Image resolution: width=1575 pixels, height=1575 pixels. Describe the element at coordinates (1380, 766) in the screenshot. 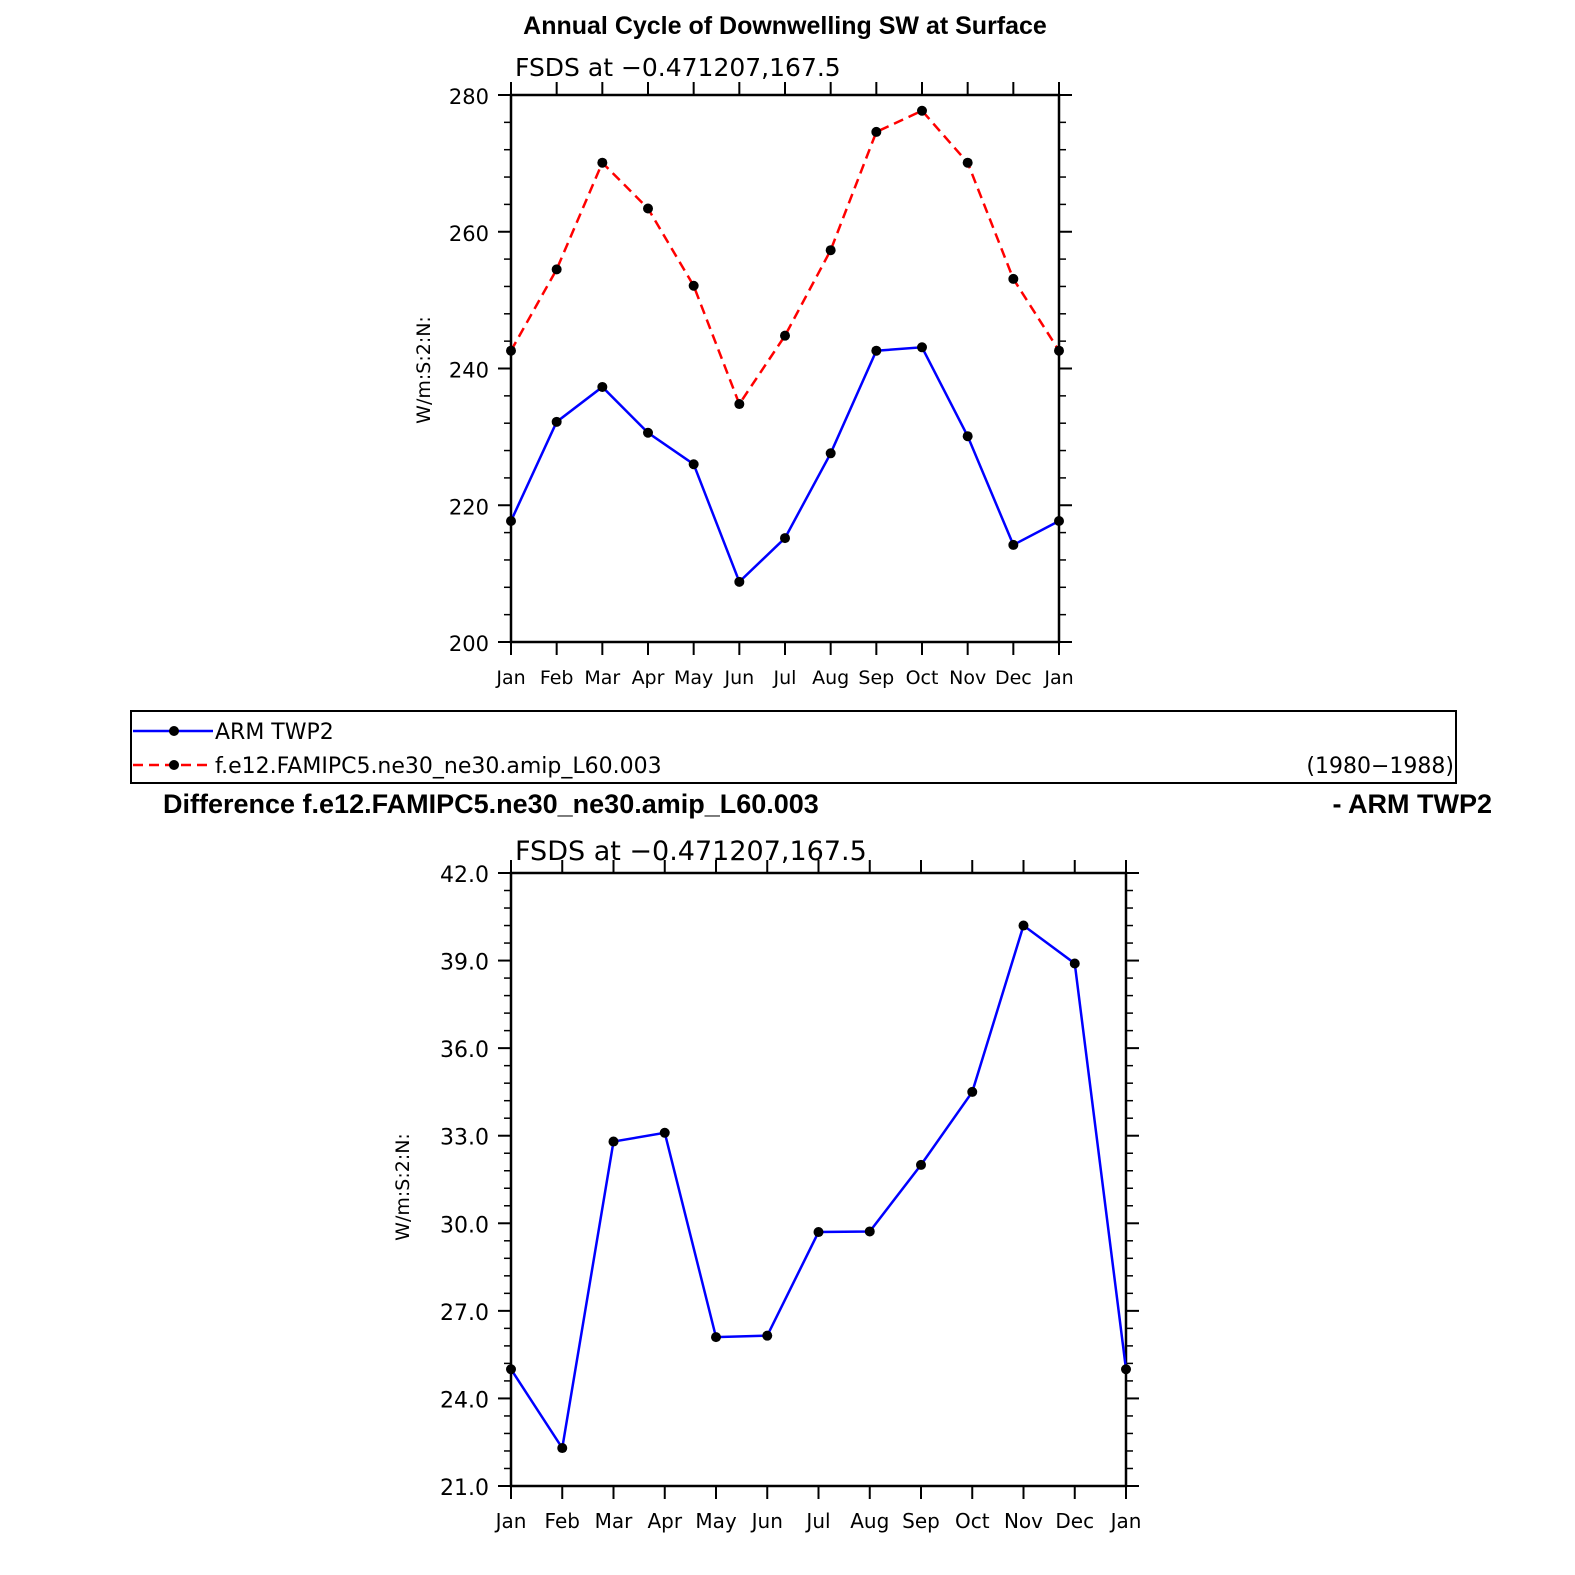

I see `legend-period: (1980−1988)` at that location.